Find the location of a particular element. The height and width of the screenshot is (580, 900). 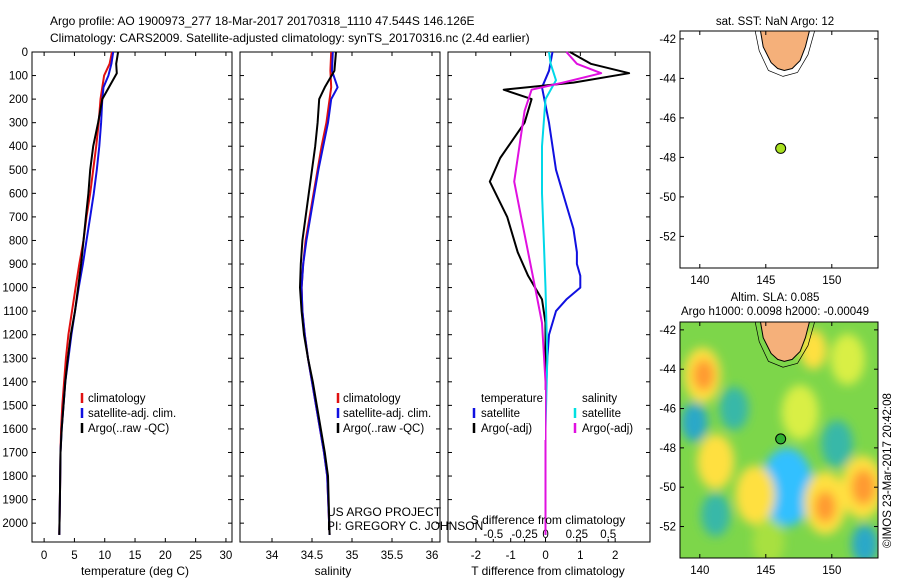

y-tick-label: 1700 is located at coordinates (15, 453).